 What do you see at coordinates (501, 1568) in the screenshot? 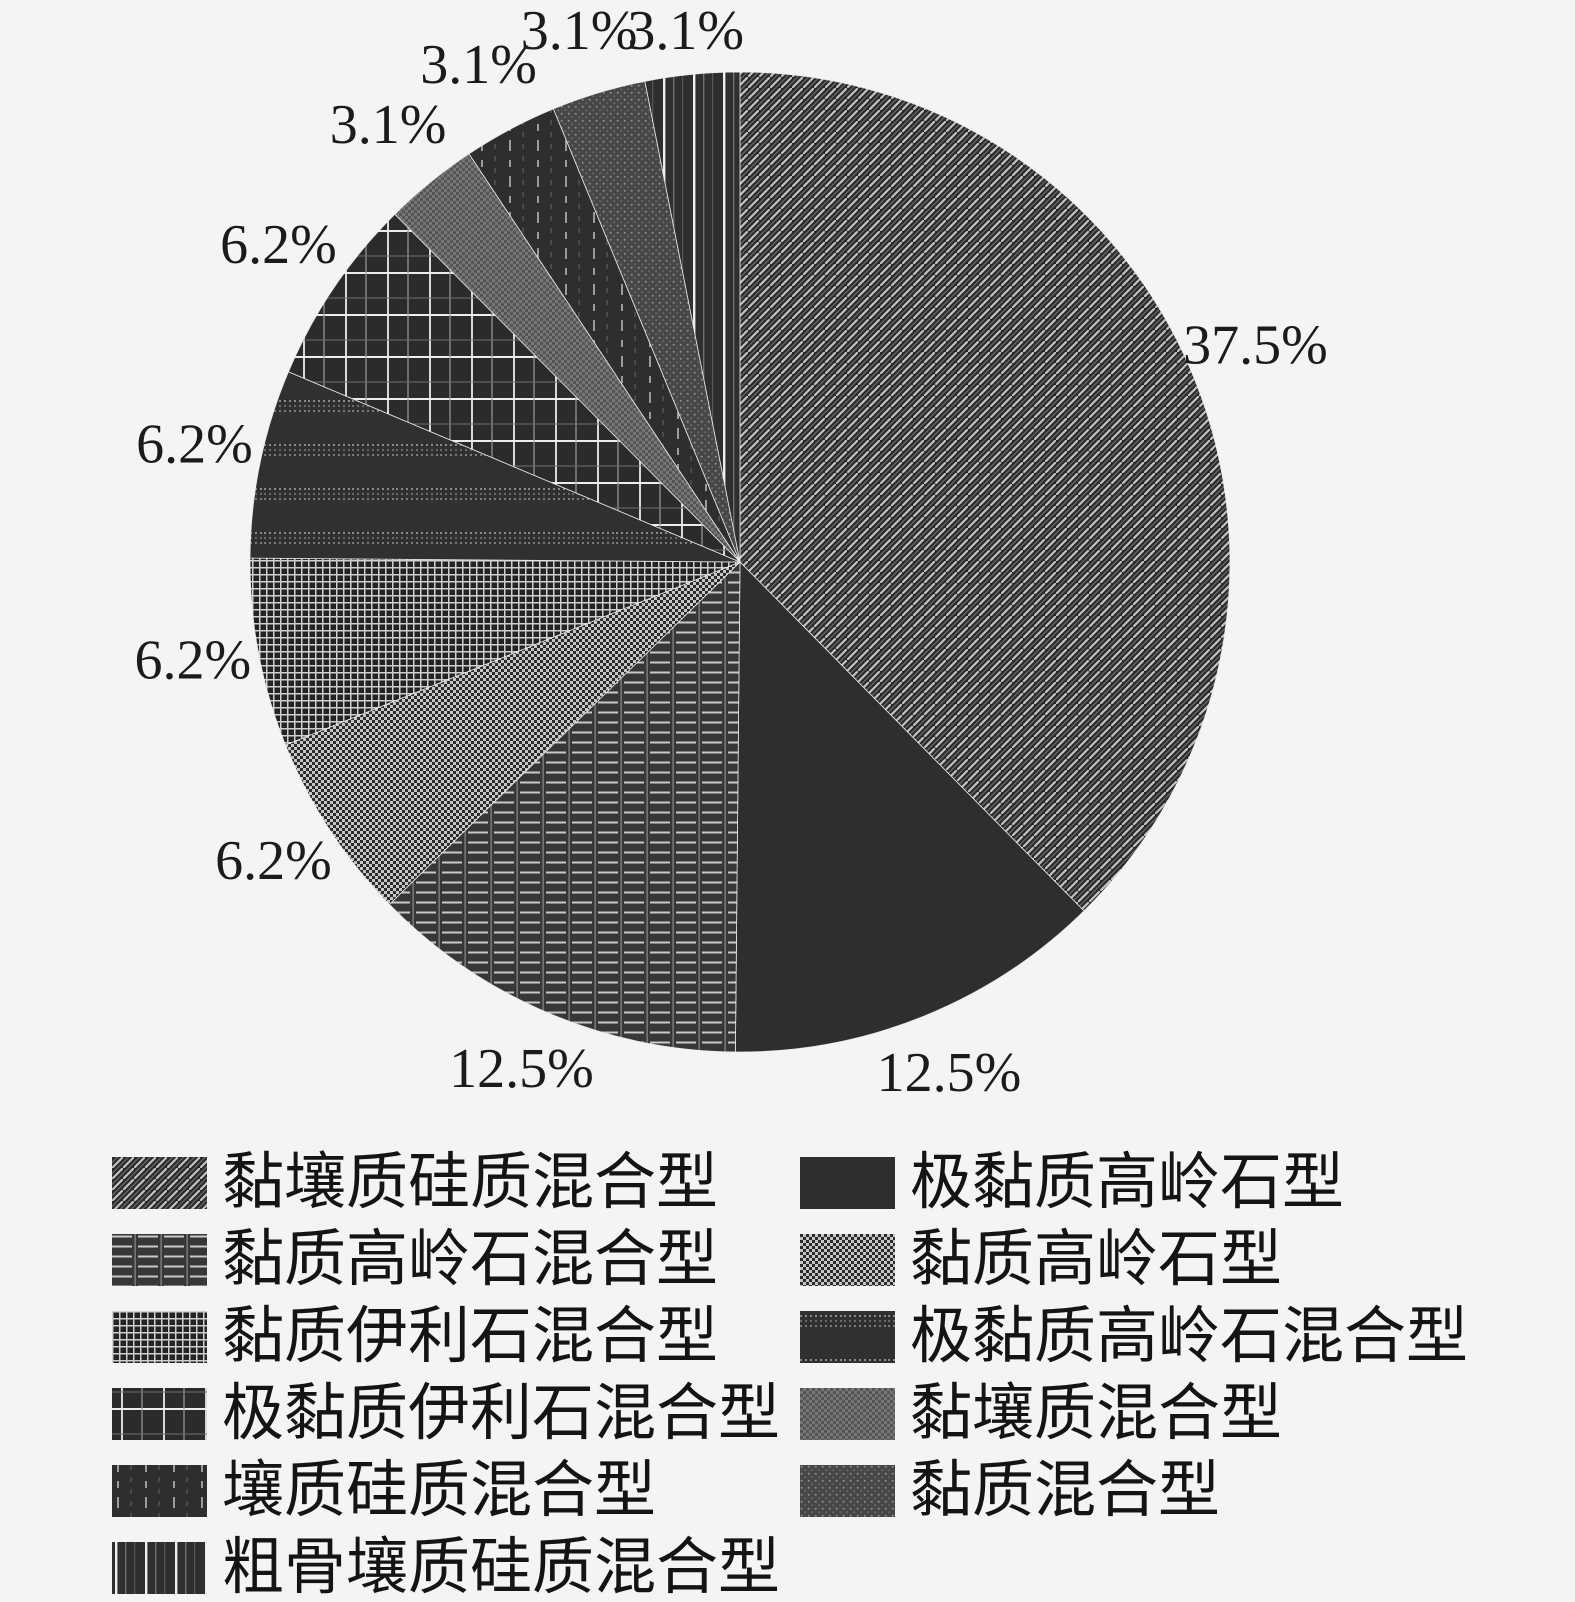
I see `legend-item-label: 粗骨壤质硅质混合型` at bounding box center [501, 1568].